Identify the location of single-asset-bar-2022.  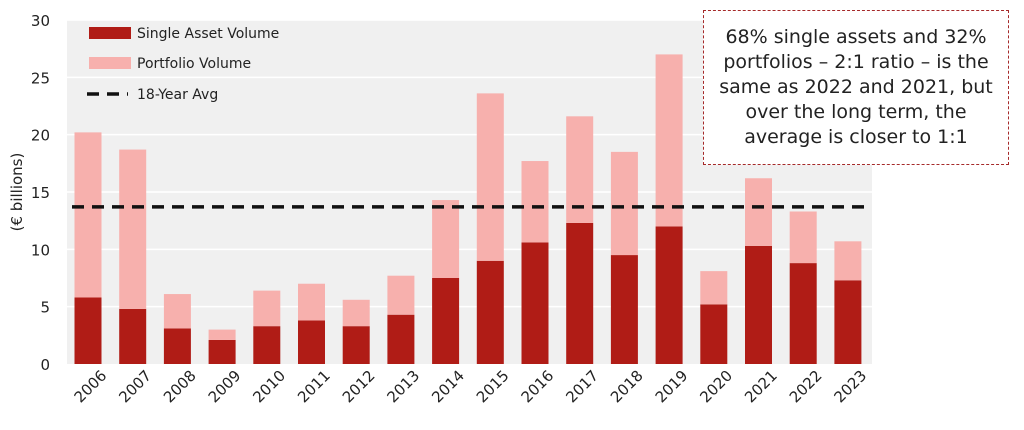
(803, 313).